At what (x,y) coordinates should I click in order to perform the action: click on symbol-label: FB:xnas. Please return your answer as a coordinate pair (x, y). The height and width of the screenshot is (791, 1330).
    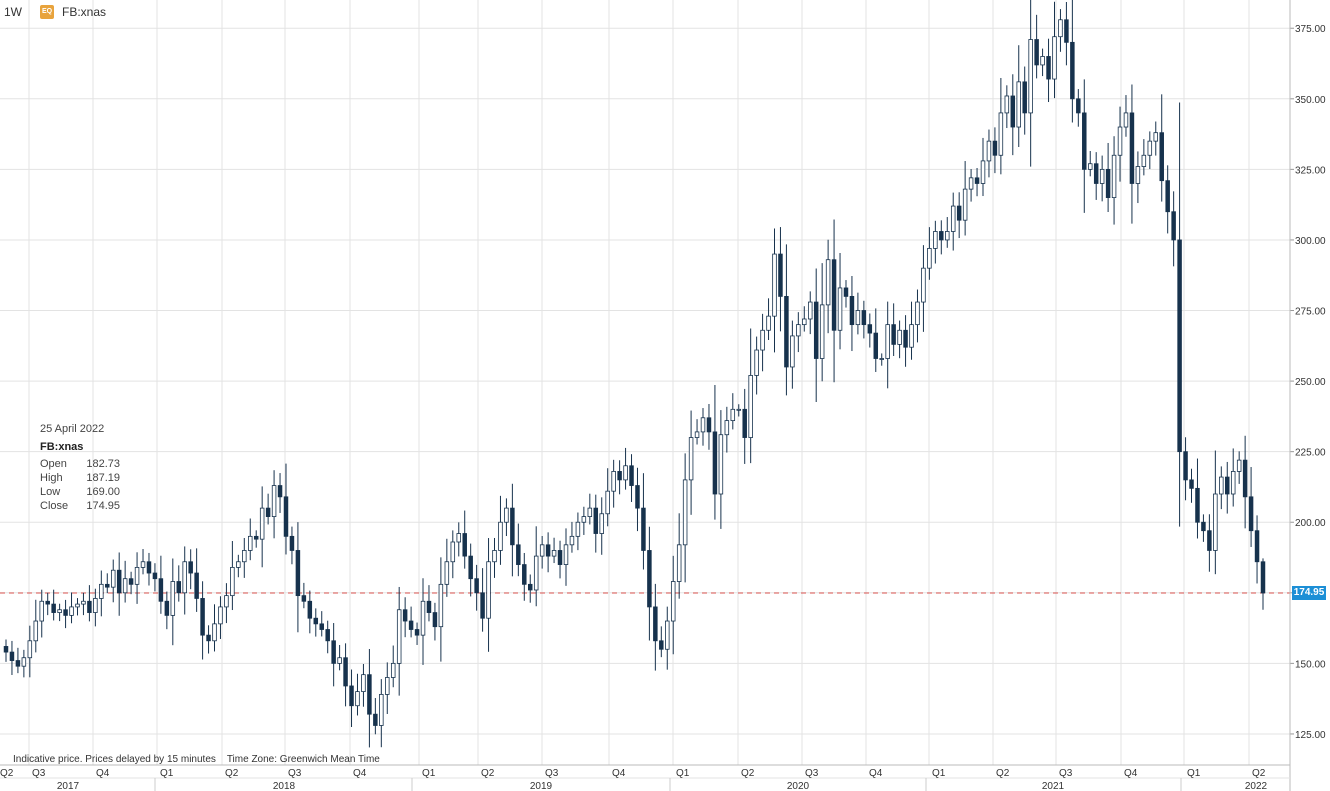
    Looking at the image, I should click on (84, 12).